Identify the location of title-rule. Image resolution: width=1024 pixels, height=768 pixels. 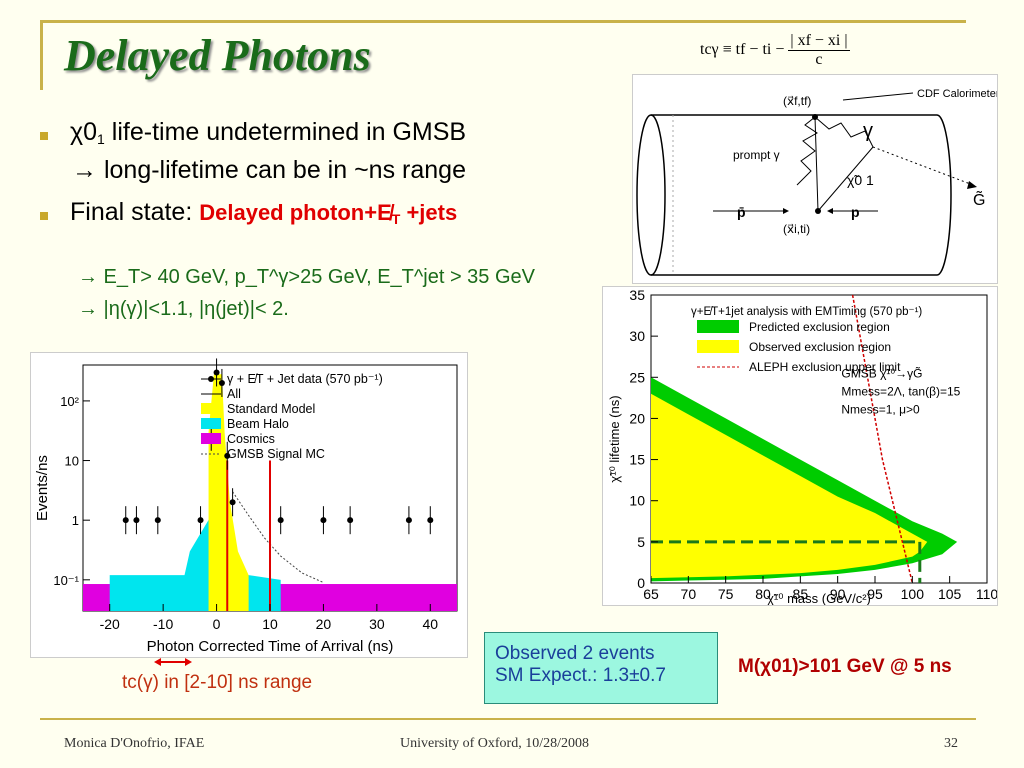
(503, 21).